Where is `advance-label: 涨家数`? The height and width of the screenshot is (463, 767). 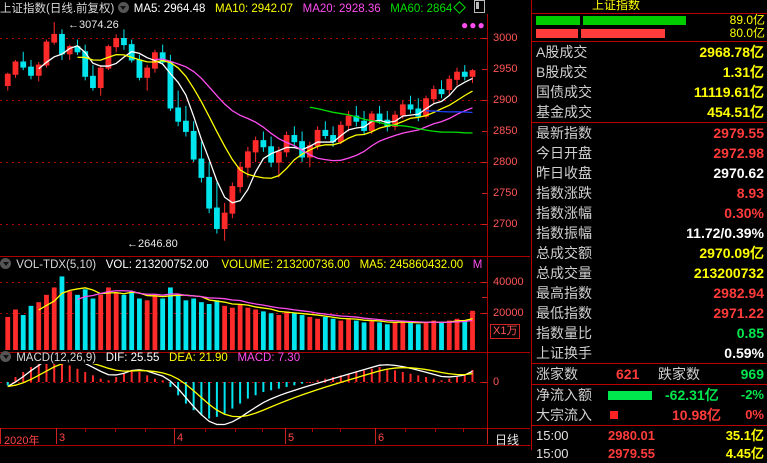 advance-label: 涨家数 is located at coordinates (557, 374).